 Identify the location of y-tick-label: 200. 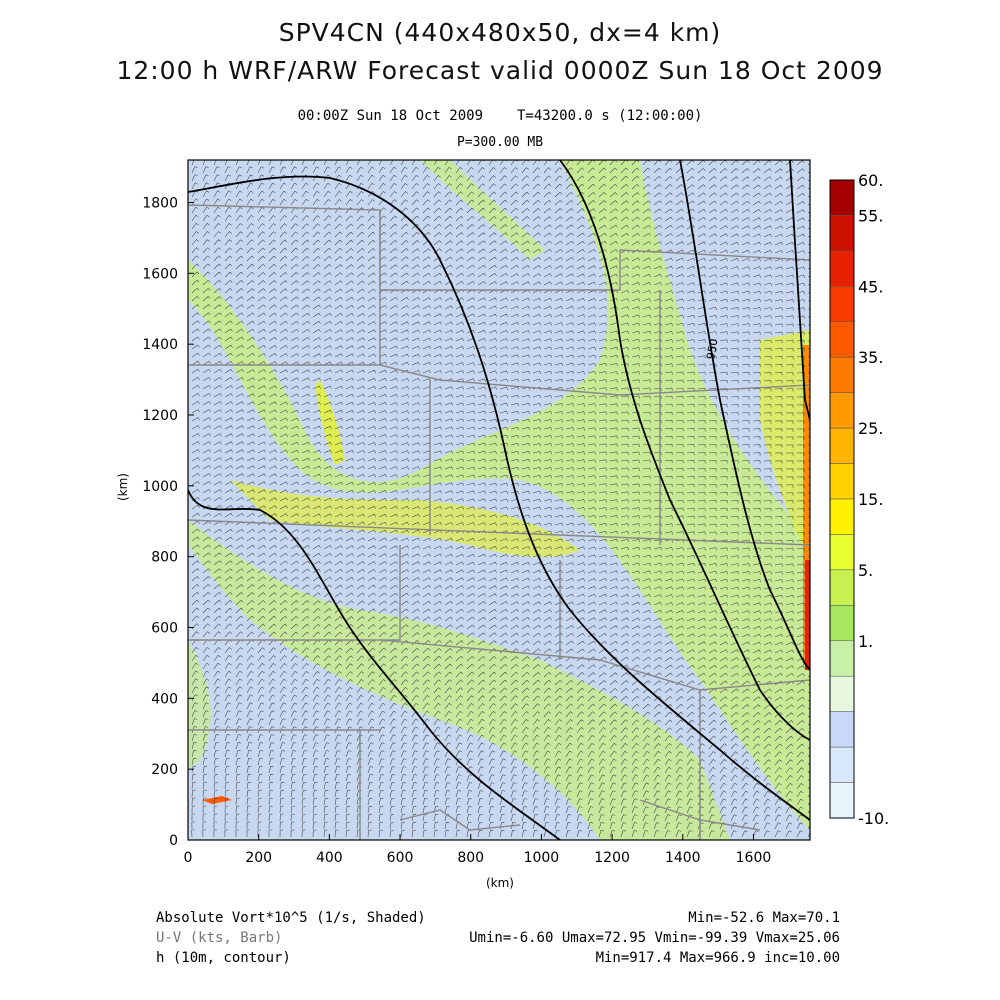
(164, 770).